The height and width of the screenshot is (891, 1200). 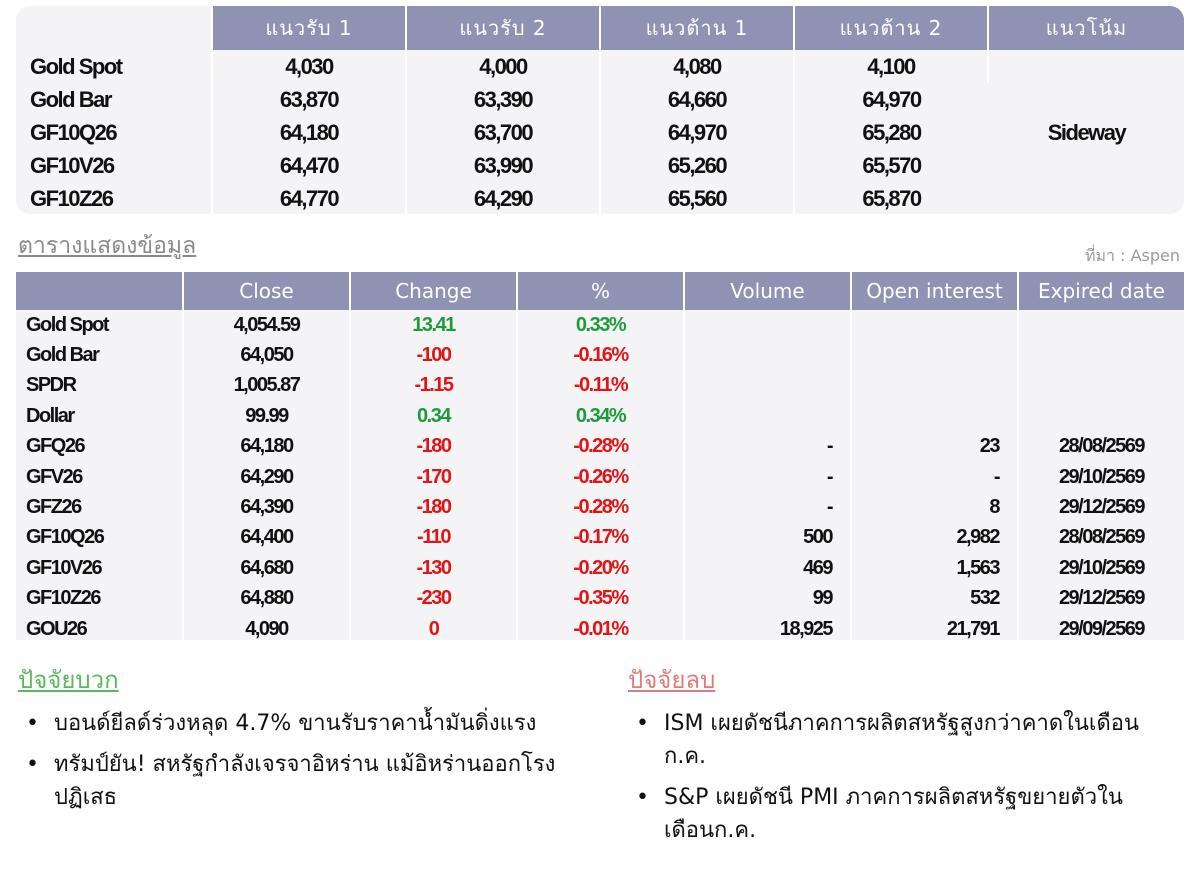 I want to click on resistance-2-value: 4,100, so click(x=891, y=66).